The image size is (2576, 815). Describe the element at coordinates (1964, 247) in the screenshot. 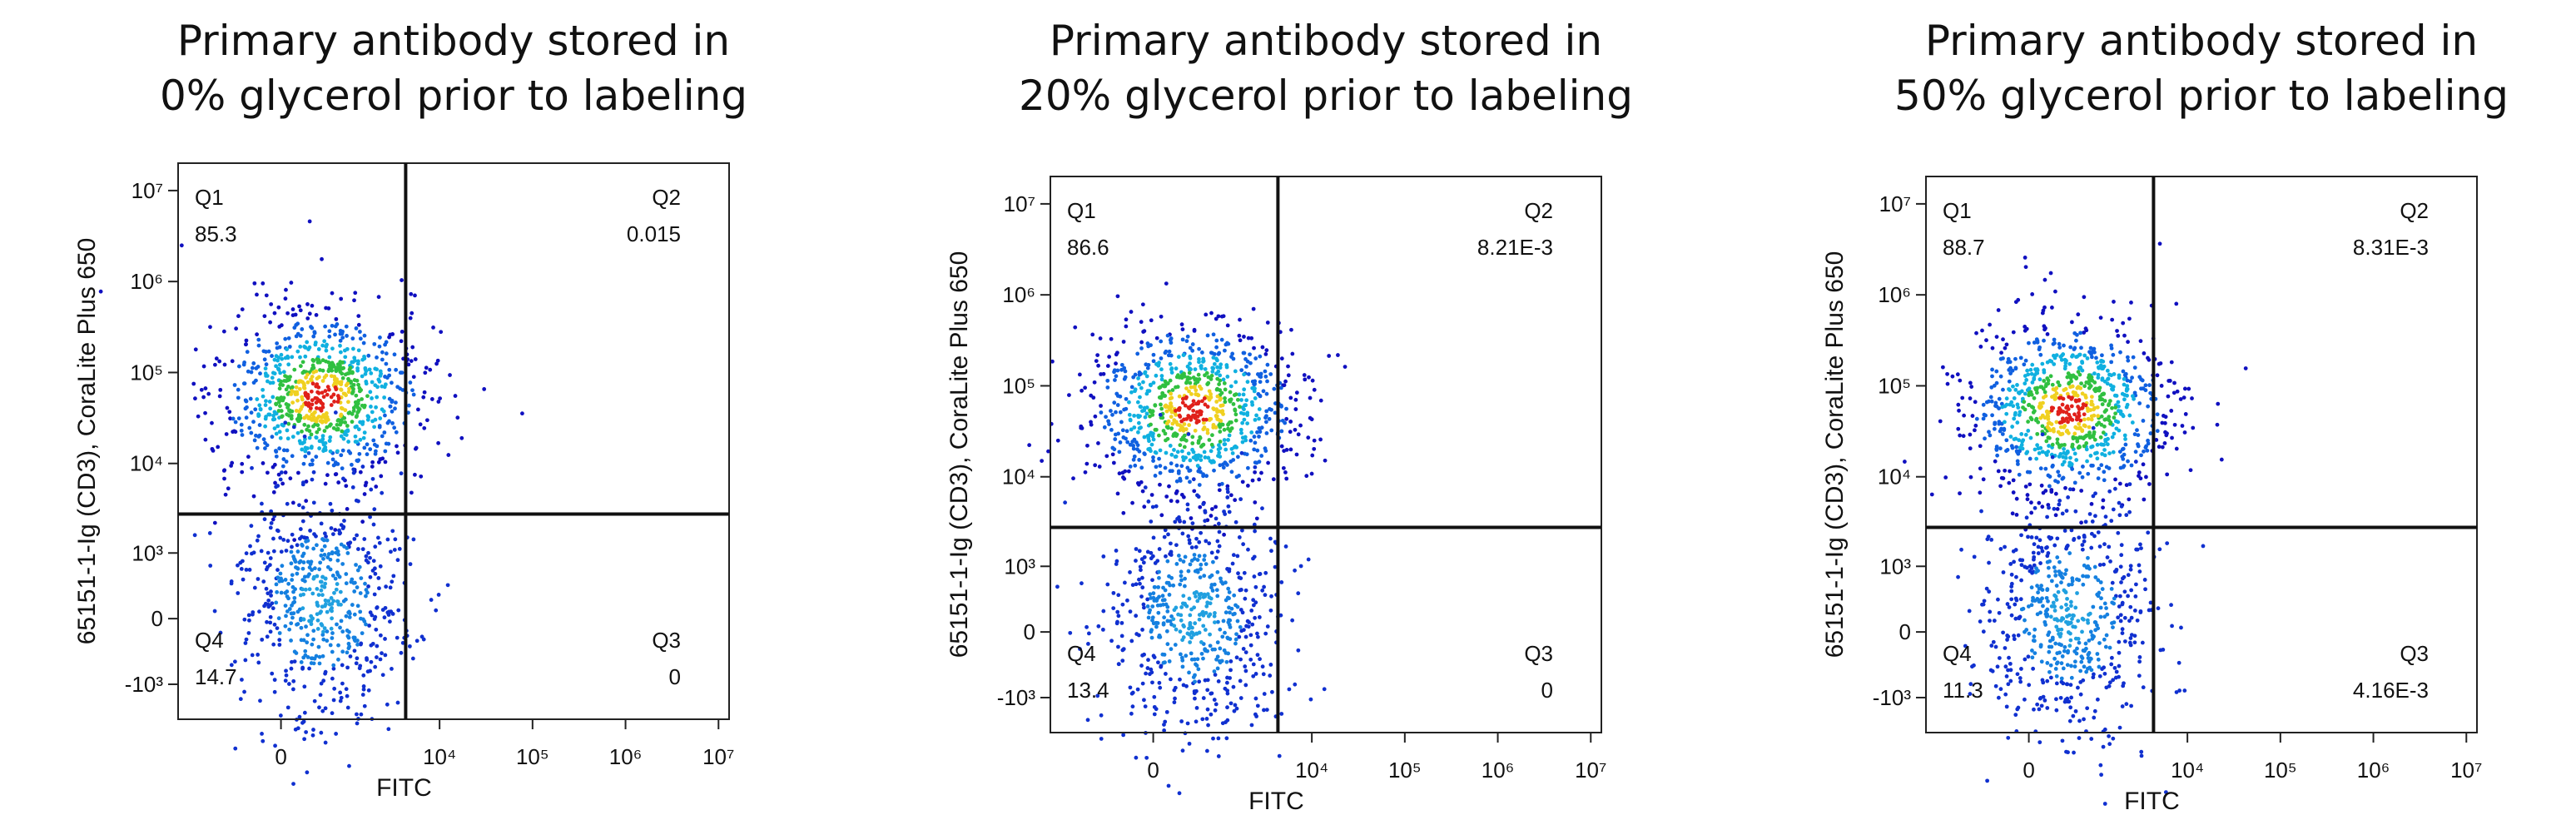

I see `quadrant-percent: 88.7` at that location.